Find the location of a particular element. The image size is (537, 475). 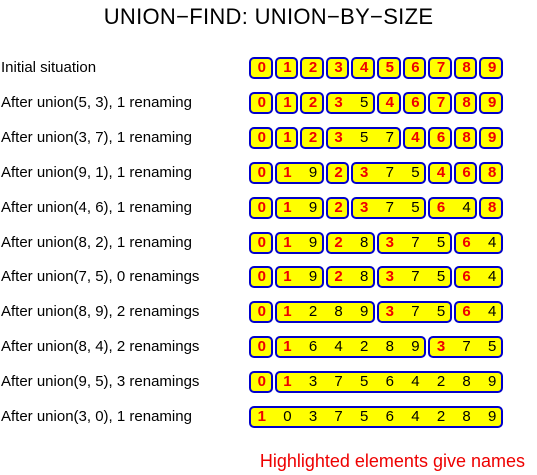

row-label: After union(3, 7), 1 renaming is located at coordinates (96, 137).